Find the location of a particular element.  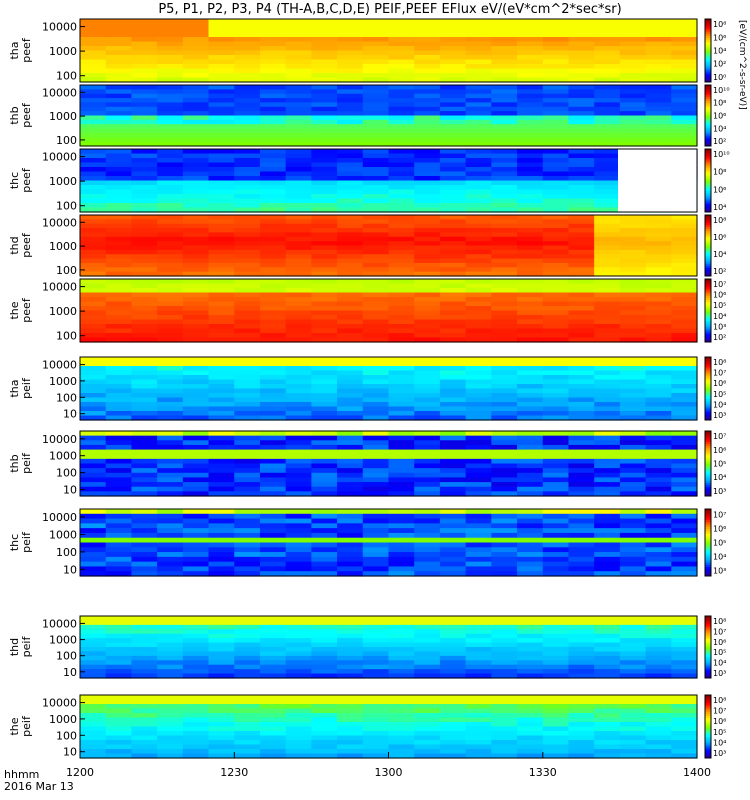

colorbar-tick-label: 10⁵ is located at coordinates (719, 394).